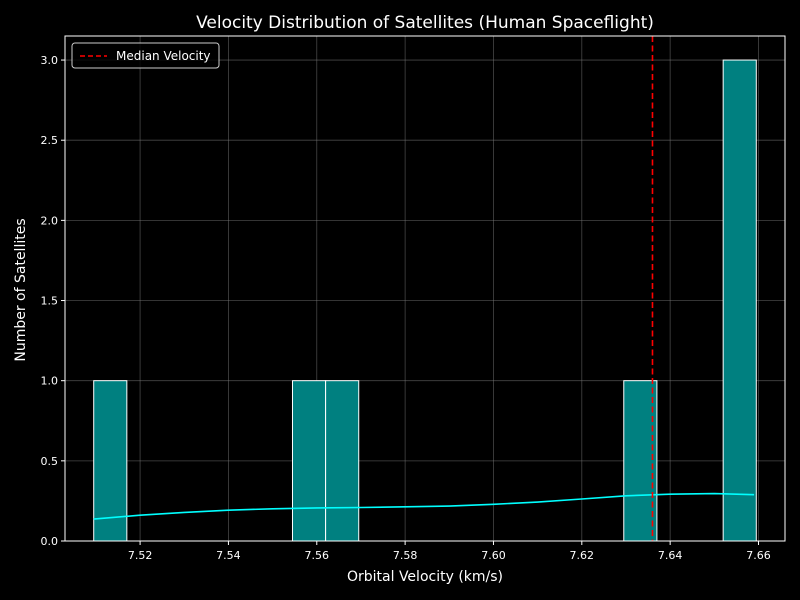 This screenshot has height=600, width=800. What do you see at coordinates (449, 551) in the screenshot?
I see `x-axis-ticks: 7.52 7.54 7.56 7.58 7.60 7.62 7.64 7.66` at bounding box center [449, 551].